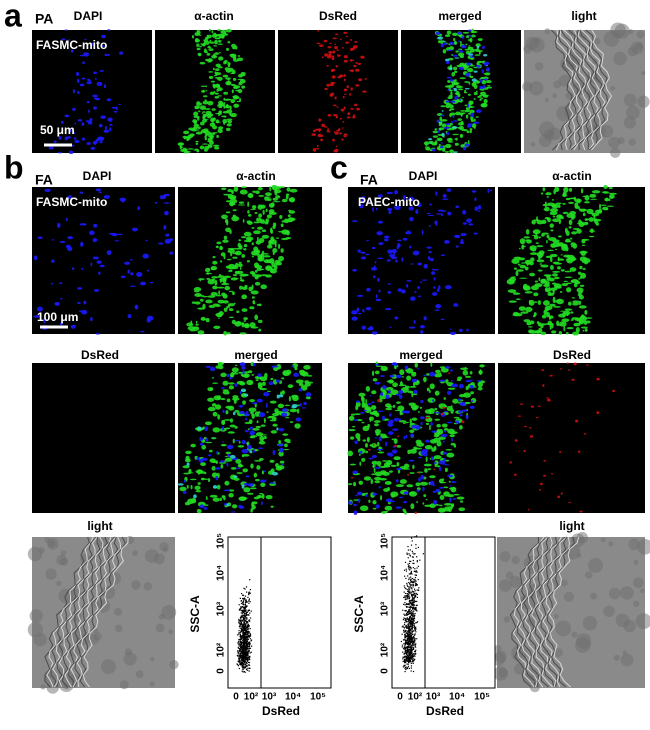  What do you see at coordinates (533, 612) in the screenshot?
I see `fiber` at bounding box center [533, 612].